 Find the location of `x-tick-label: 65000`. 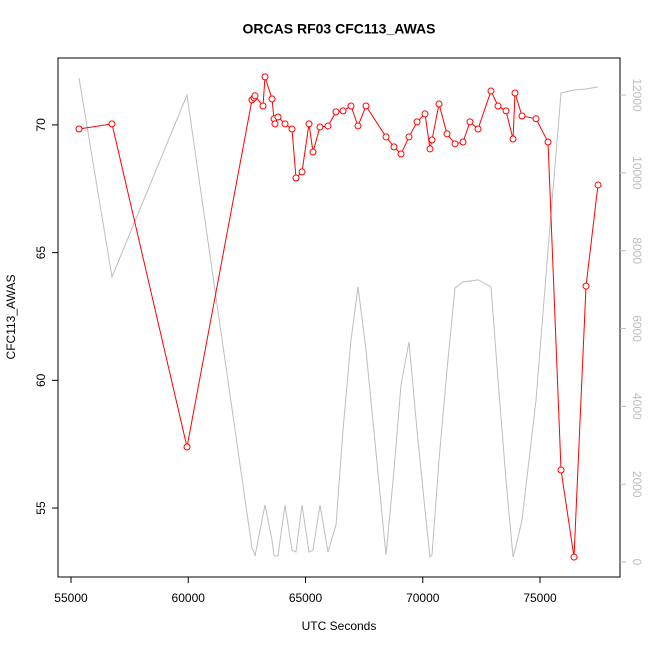

x-tick-label: 65000 is located at coordinates (306, 598).